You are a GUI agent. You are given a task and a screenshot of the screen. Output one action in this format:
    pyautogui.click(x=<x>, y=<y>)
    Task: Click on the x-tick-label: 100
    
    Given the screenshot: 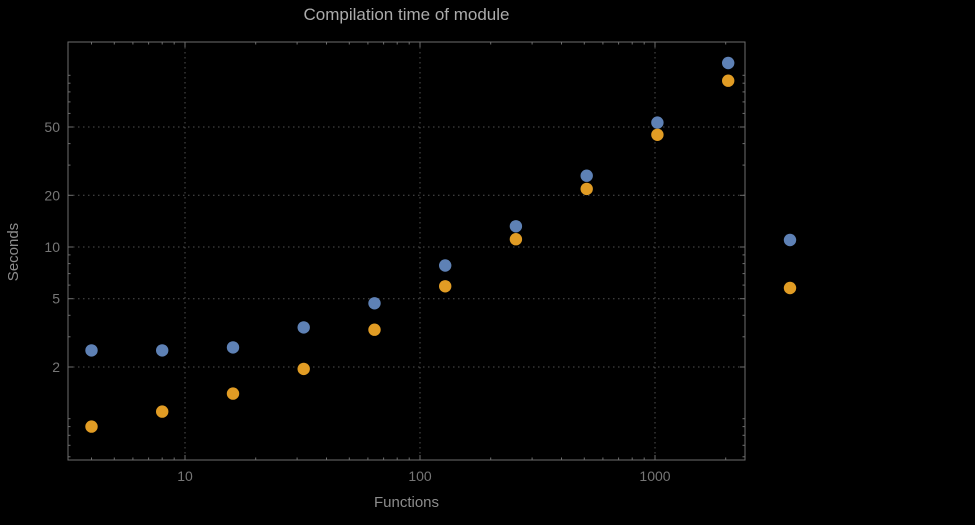 What is the action you would take?
    pyautogui.click(x=420, y=476)
    